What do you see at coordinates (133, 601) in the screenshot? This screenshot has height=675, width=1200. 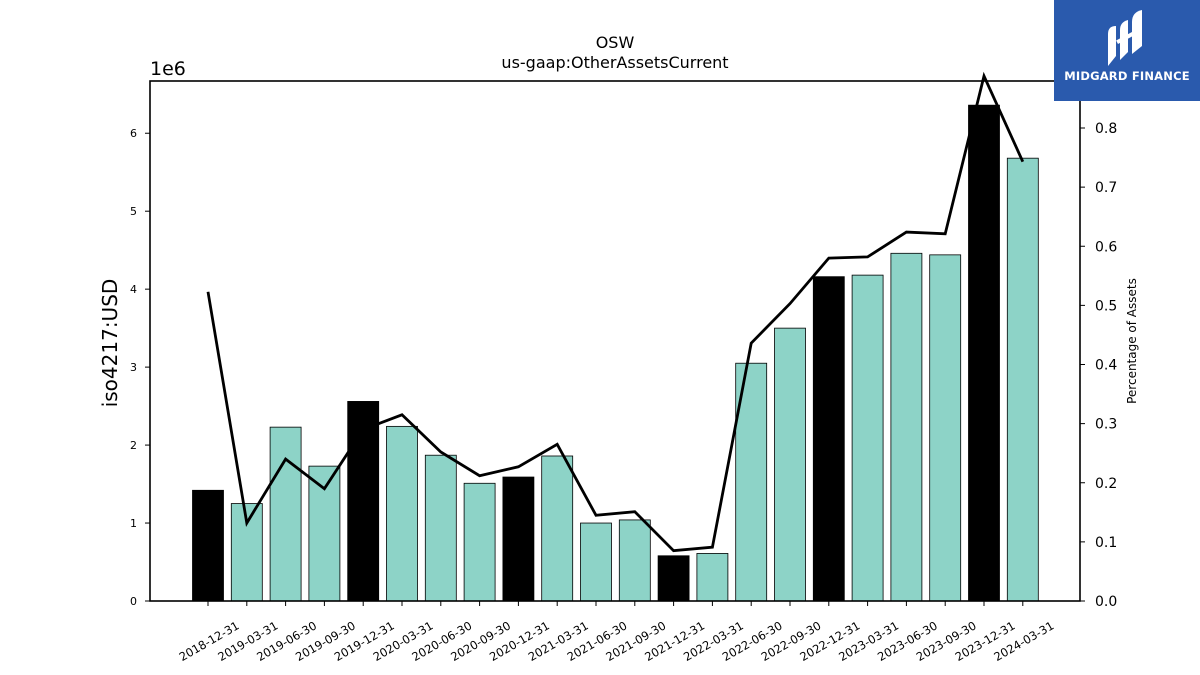 I see `y-tick-label: 0` at bounding box center [133, 601].